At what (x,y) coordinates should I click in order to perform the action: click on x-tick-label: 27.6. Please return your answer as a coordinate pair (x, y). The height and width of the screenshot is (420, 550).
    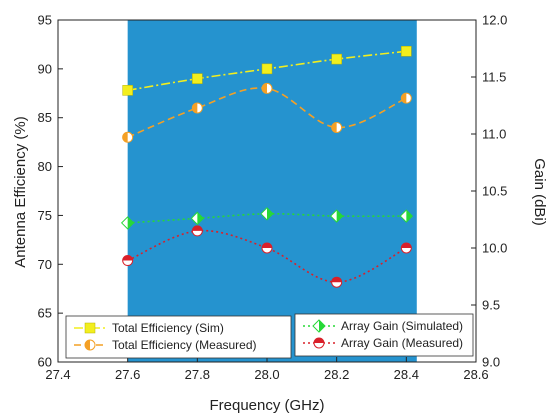
    Looking at the image, I should click on (127, 374).